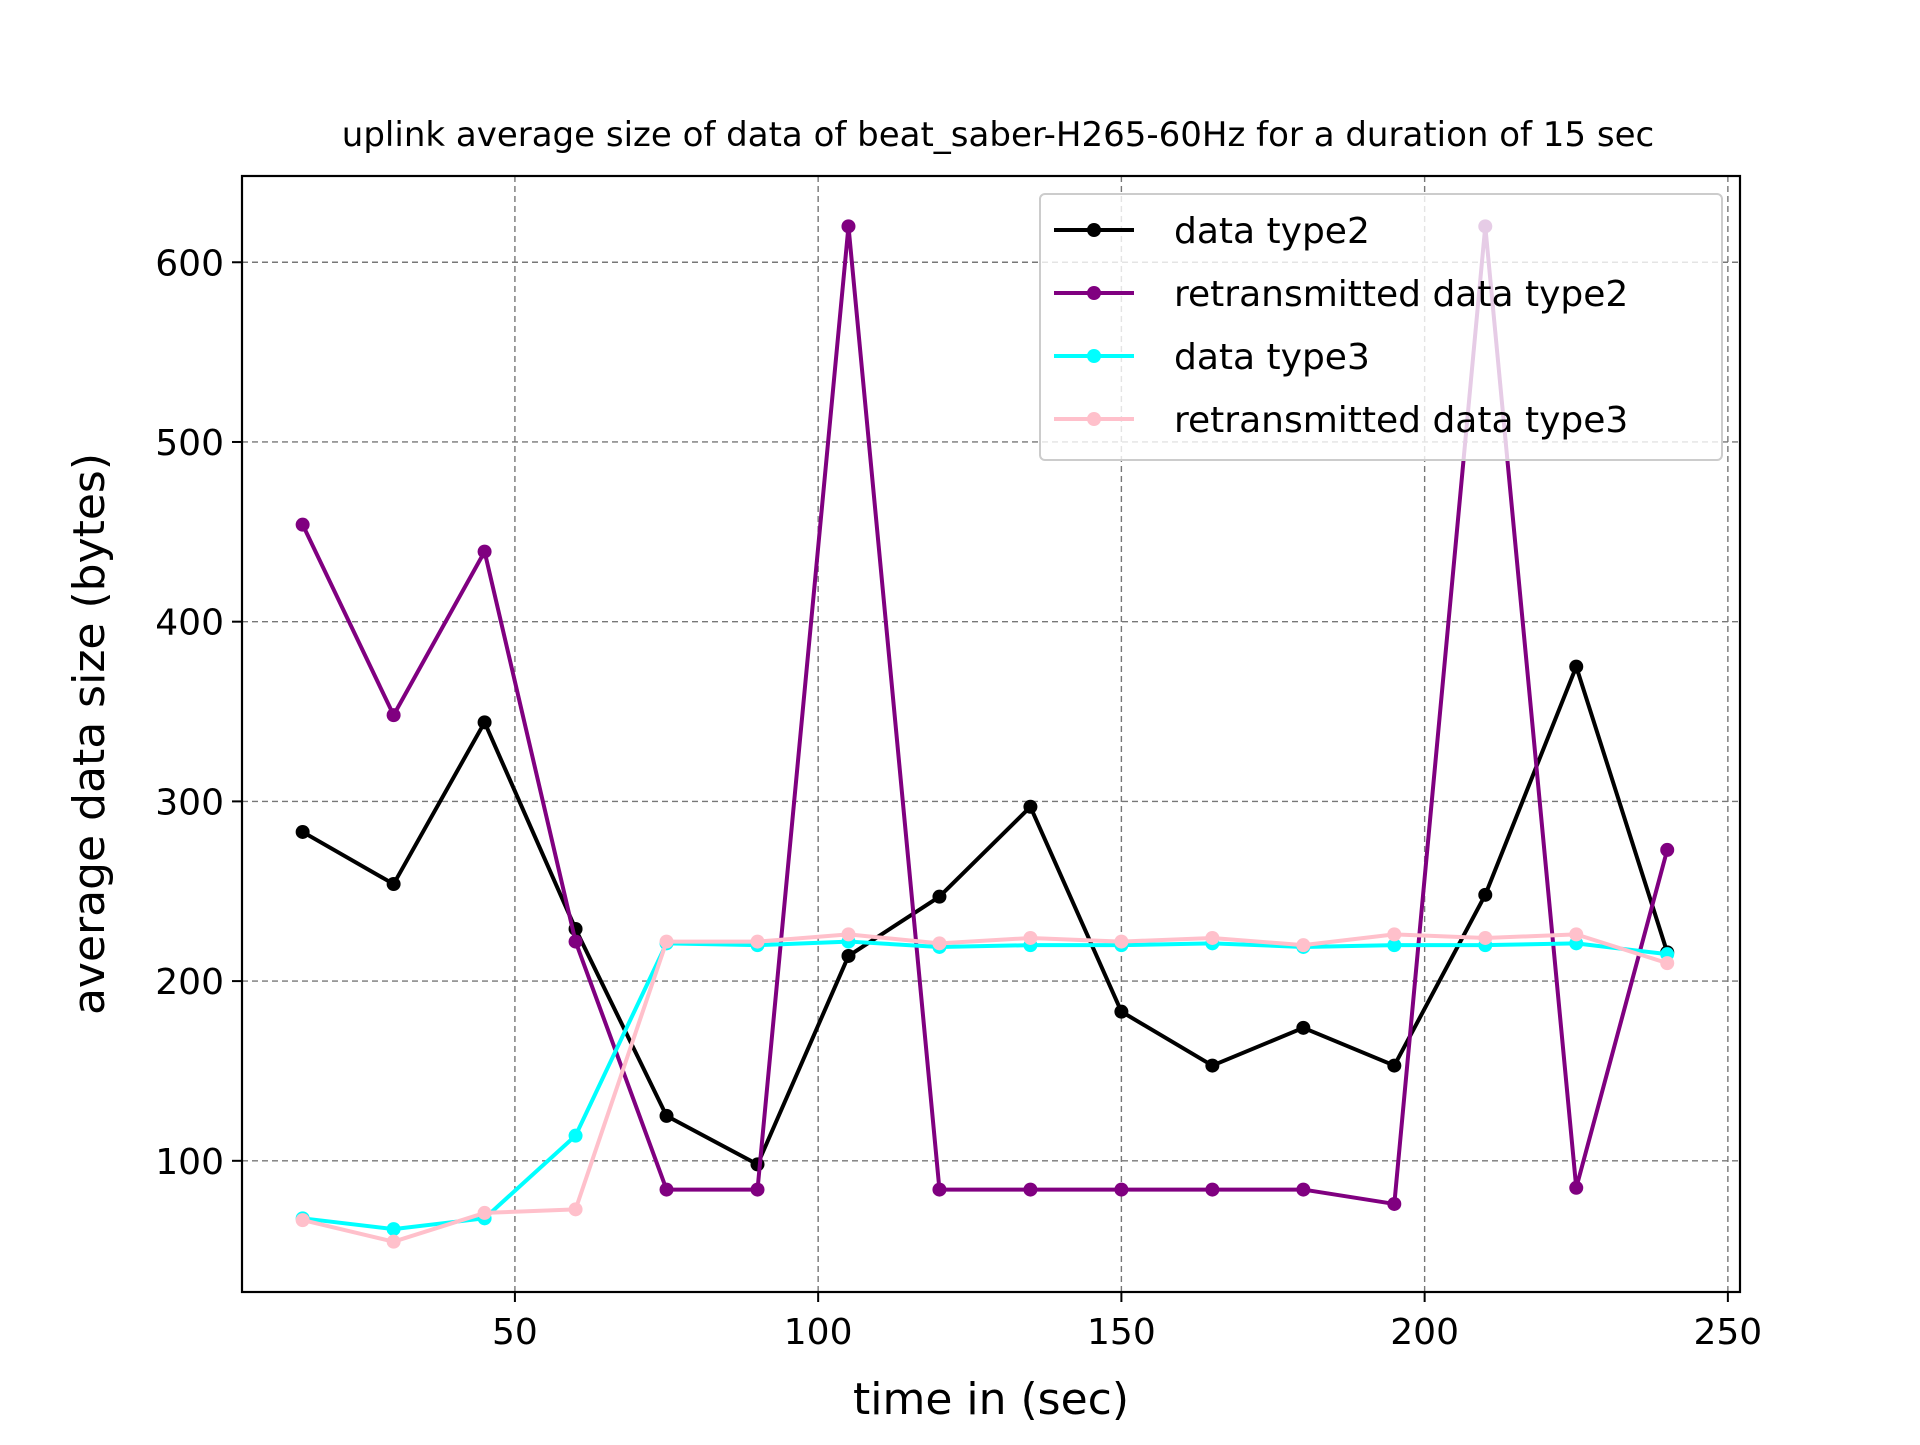 This screenshot has width=1920, height=1445. Describe the element at coordinates (1728, 1332) in the screenshot. I see `x-tick-label: 250` at that location.